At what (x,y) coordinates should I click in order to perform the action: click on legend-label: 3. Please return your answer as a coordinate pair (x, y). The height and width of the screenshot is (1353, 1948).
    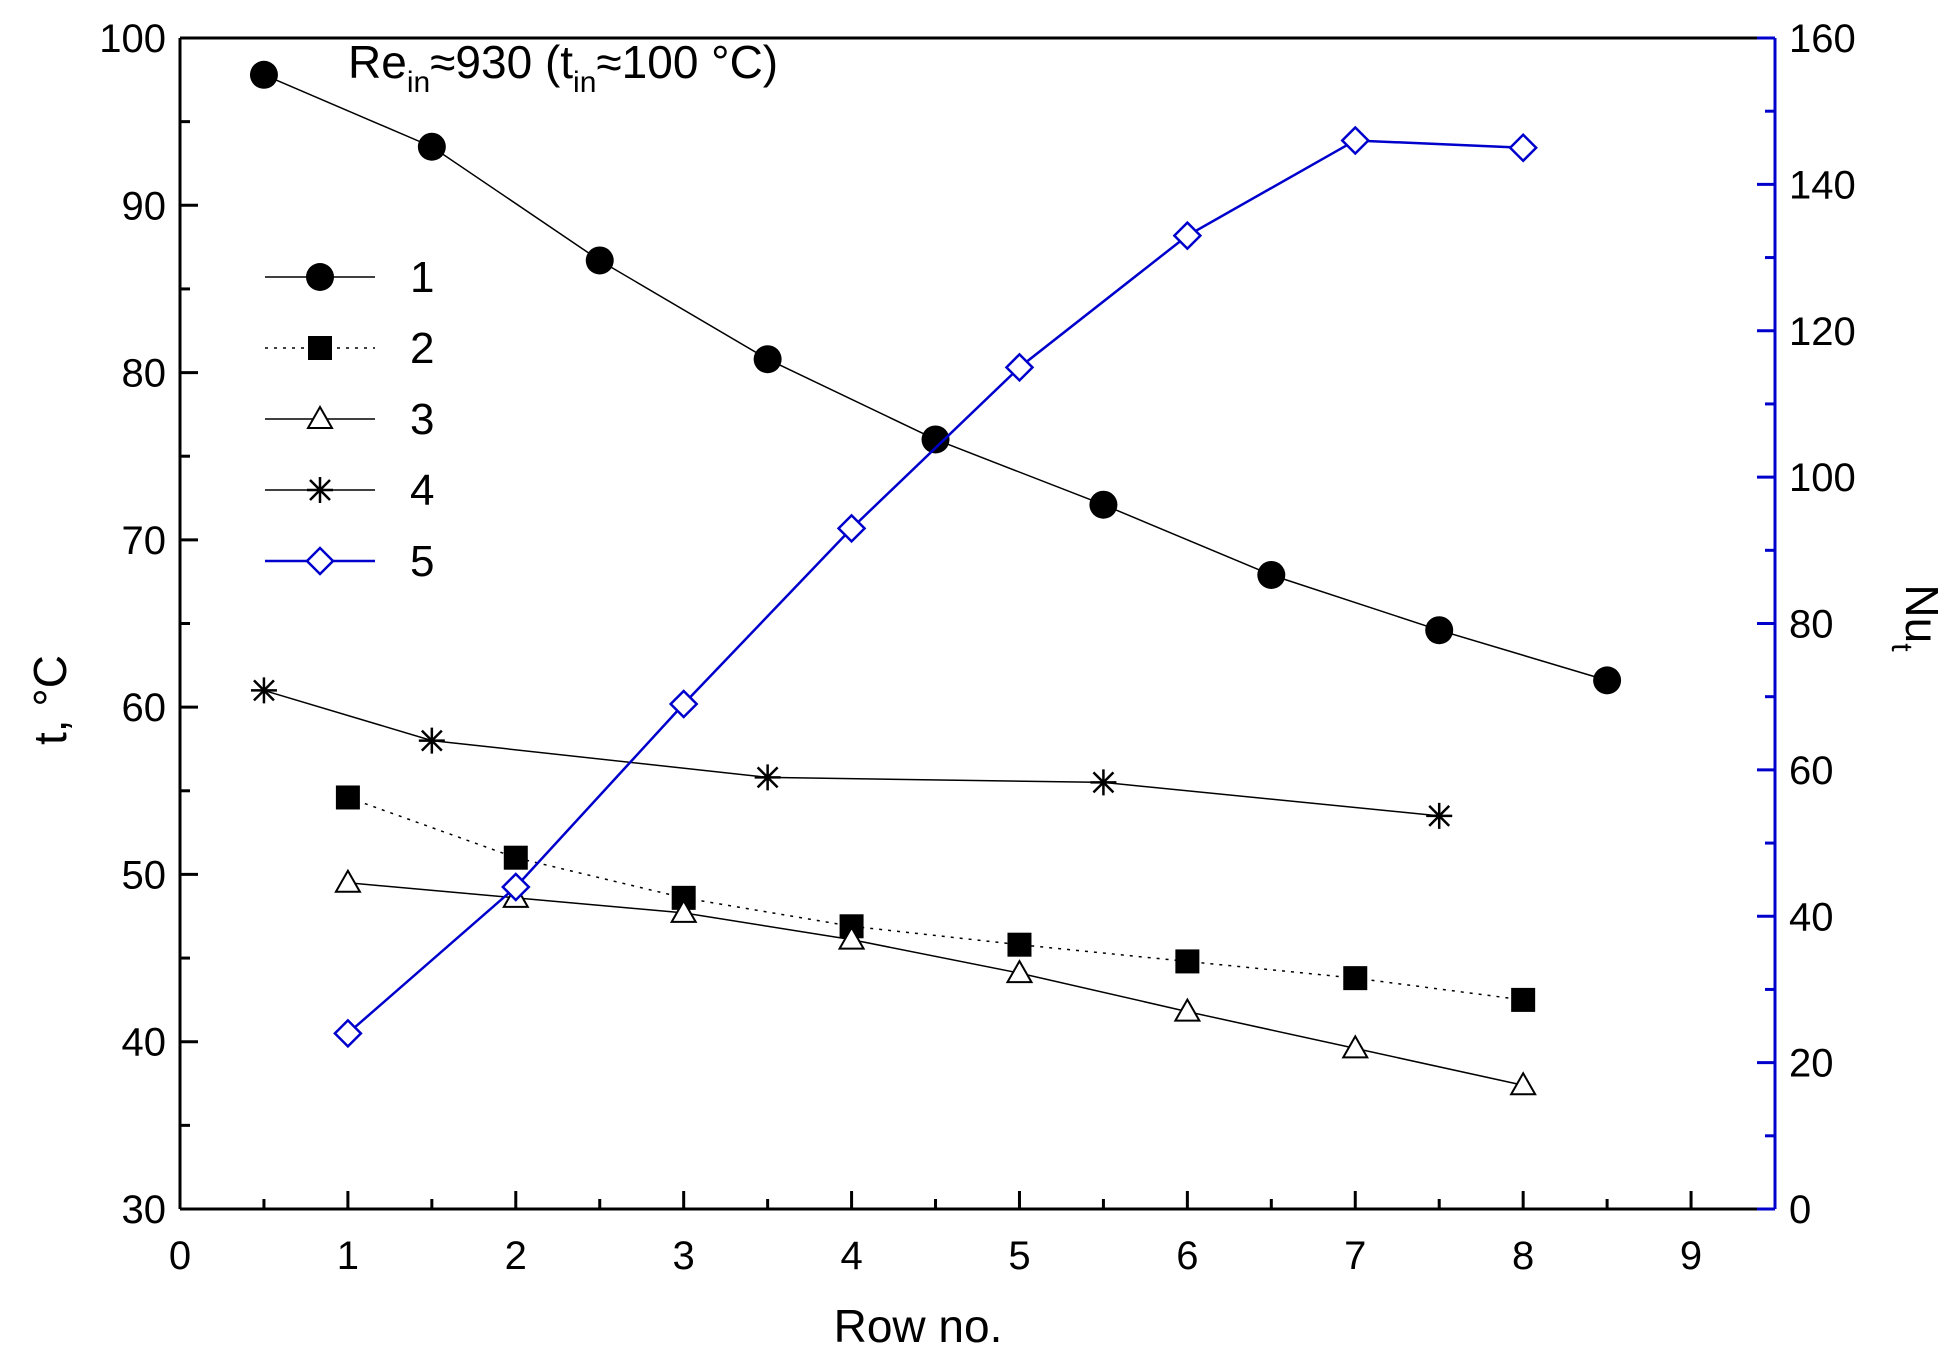
    Looking at the image, I should click on (422, 419).